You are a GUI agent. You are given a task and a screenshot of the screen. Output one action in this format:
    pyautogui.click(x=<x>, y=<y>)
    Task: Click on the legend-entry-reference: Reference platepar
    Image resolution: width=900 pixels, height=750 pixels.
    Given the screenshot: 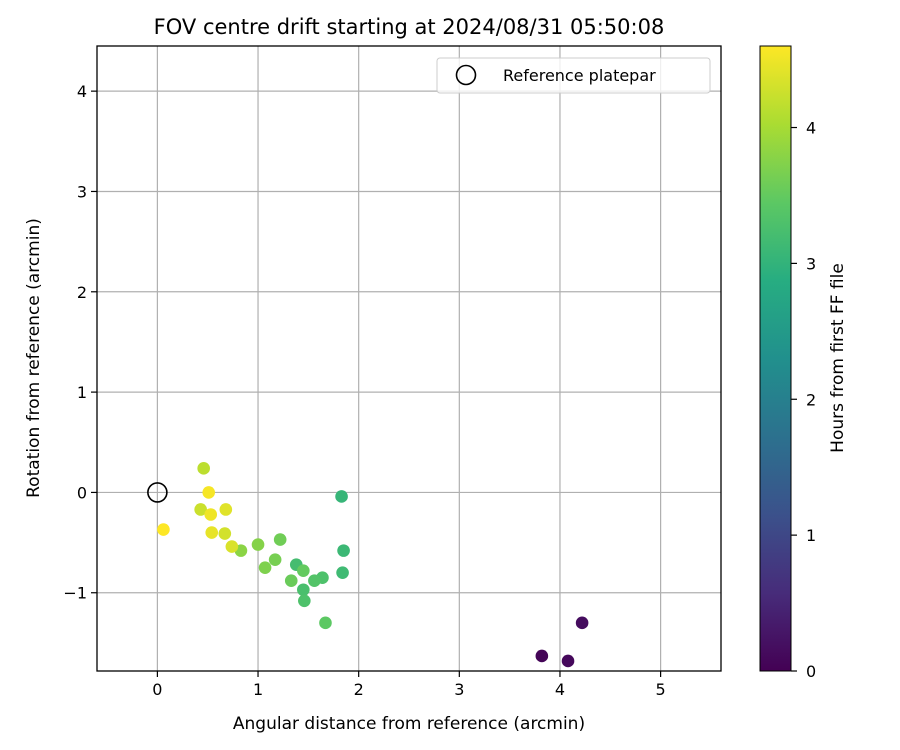 What is the action you would take?
    pyautogui.click(x=579, y=75)
    